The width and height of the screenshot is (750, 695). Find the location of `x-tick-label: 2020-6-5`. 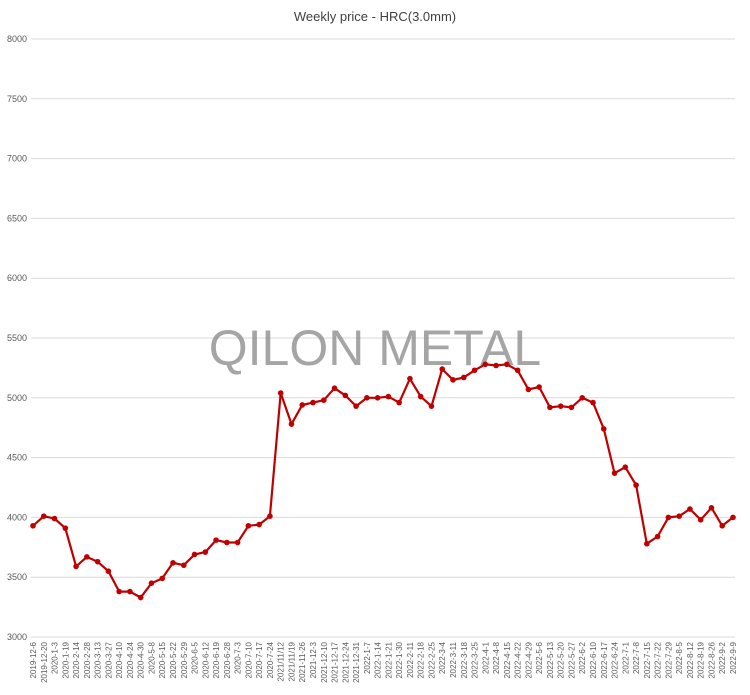

x-tick-label: 2020-6-5 is located at coordinates (195, 657).